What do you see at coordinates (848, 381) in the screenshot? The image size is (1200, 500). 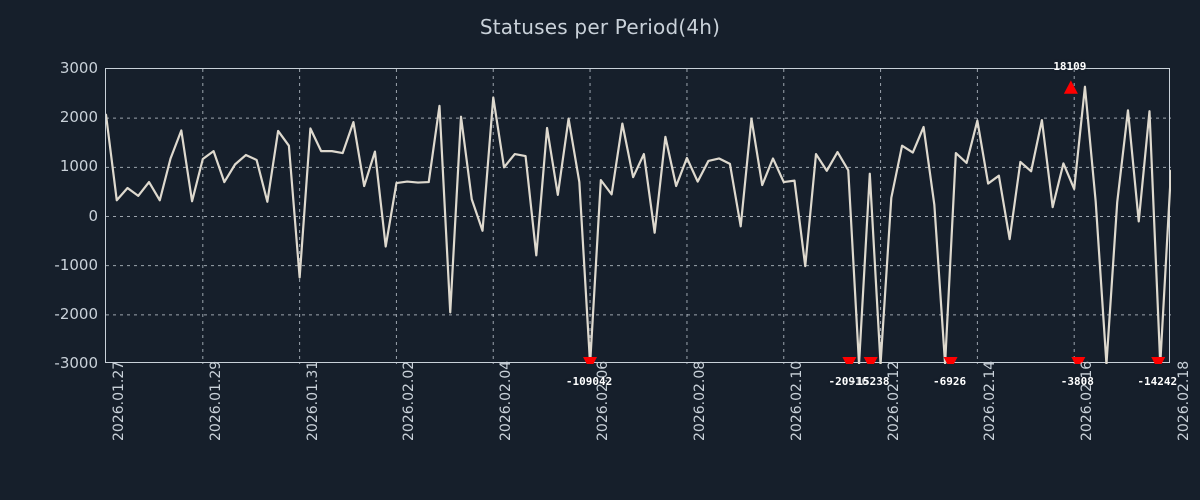 I see `annotation-value-label: -20916` at bounding box center [848, 381].